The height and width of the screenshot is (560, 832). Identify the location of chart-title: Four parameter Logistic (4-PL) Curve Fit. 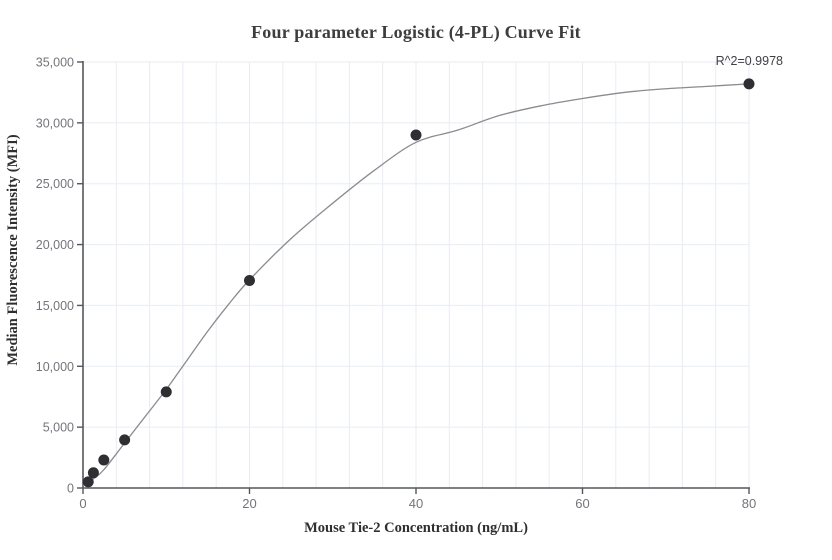
(416, 32).